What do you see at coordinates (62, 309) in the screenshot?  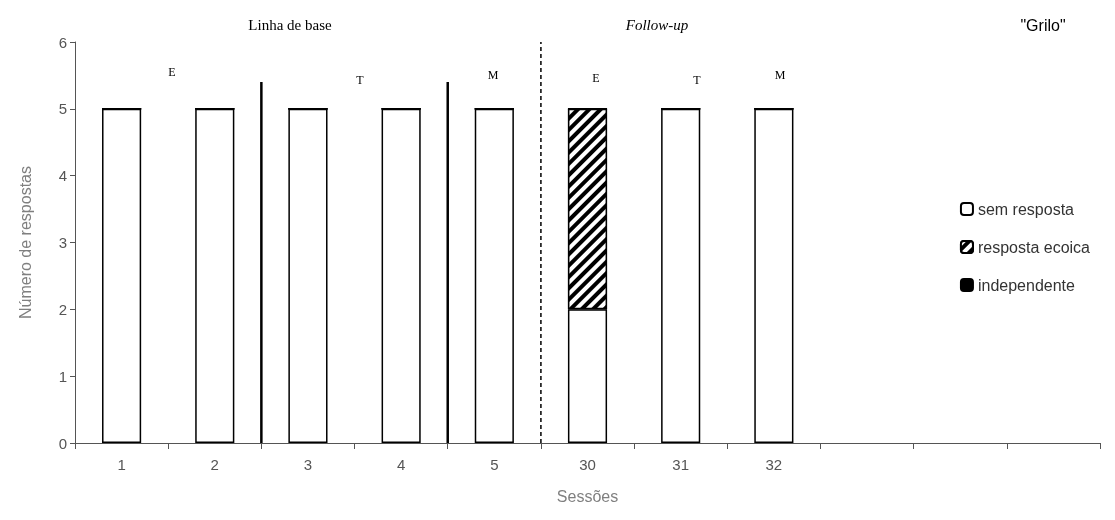 I see `y-tick-label: 2` at bounding box center [62, 309].